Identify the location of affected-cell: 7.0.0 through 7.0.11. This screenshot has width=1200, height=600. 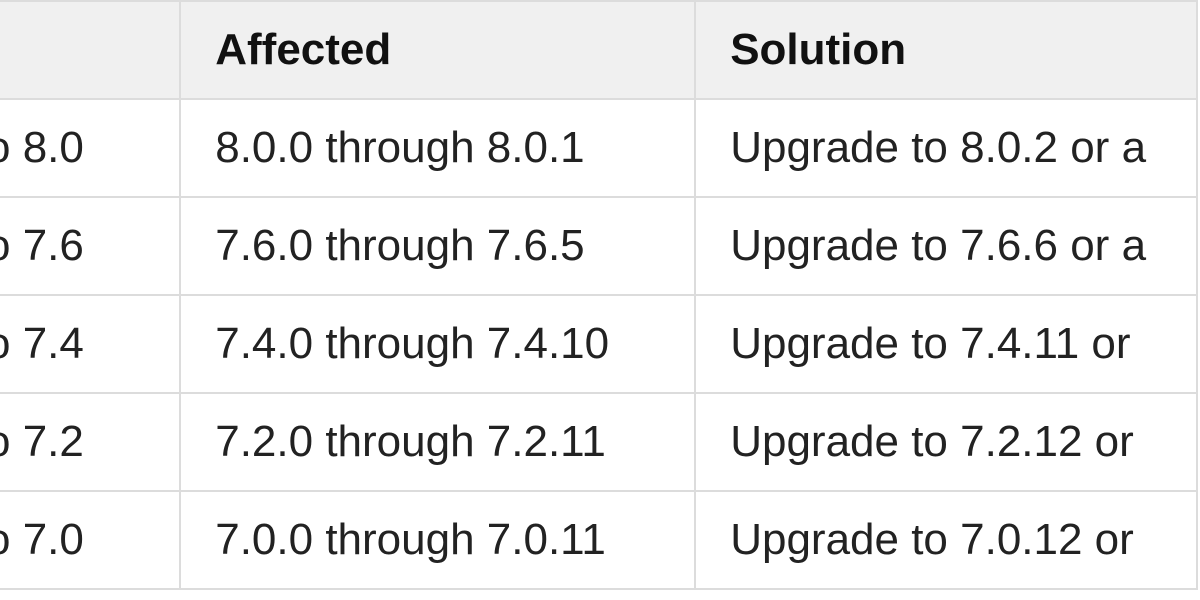
(438, 540).